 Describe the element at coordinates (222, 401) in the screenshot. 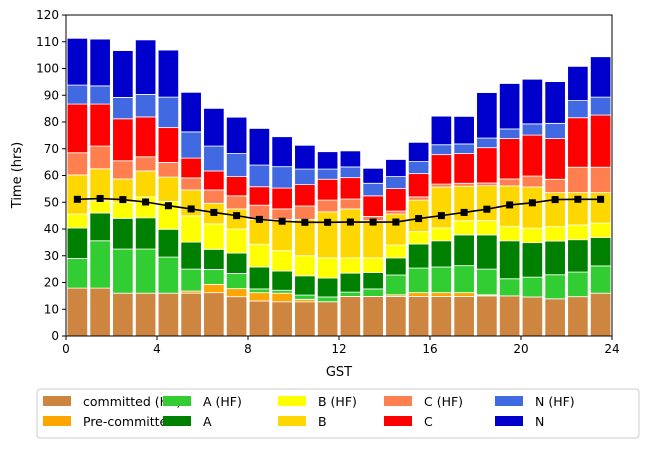

I see `legend-label: A (HF)` at that location.